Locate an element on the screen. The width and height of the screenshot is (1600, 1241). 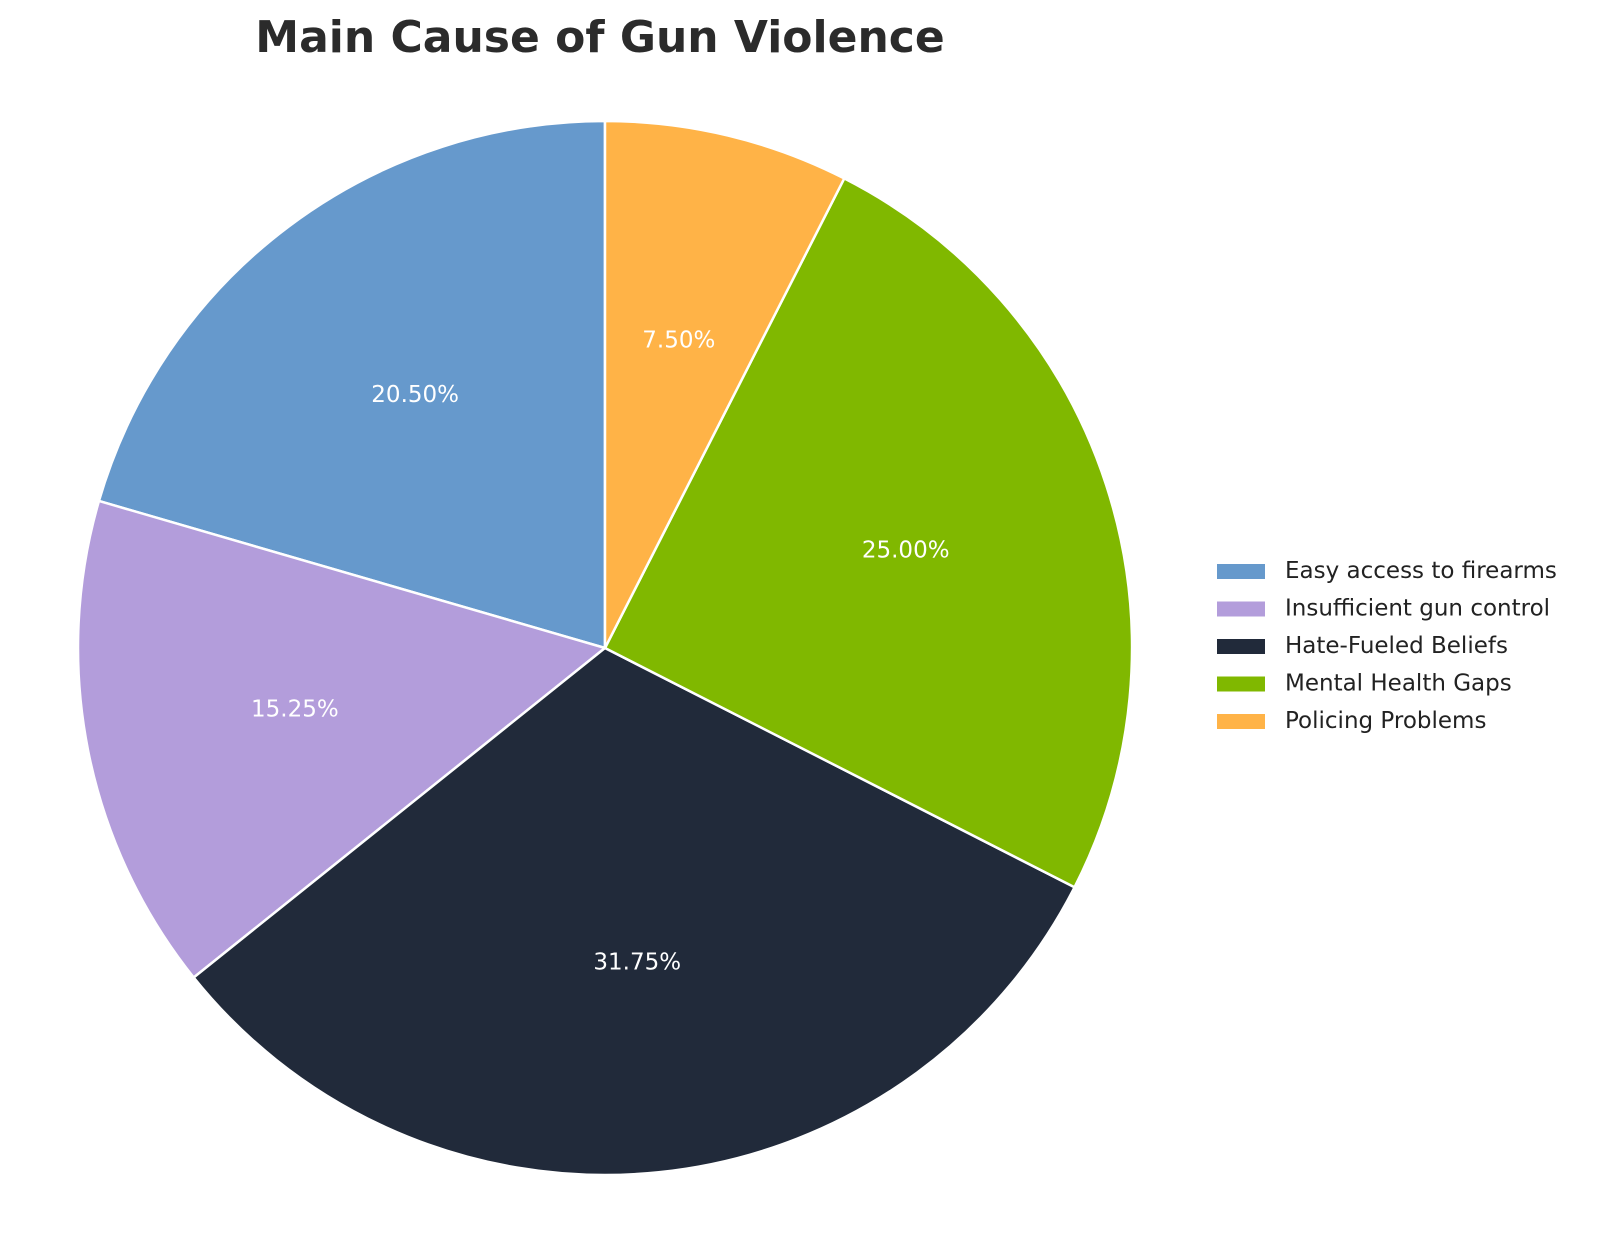
pie-slice-policing-problems is located at coordinates (724, 384).